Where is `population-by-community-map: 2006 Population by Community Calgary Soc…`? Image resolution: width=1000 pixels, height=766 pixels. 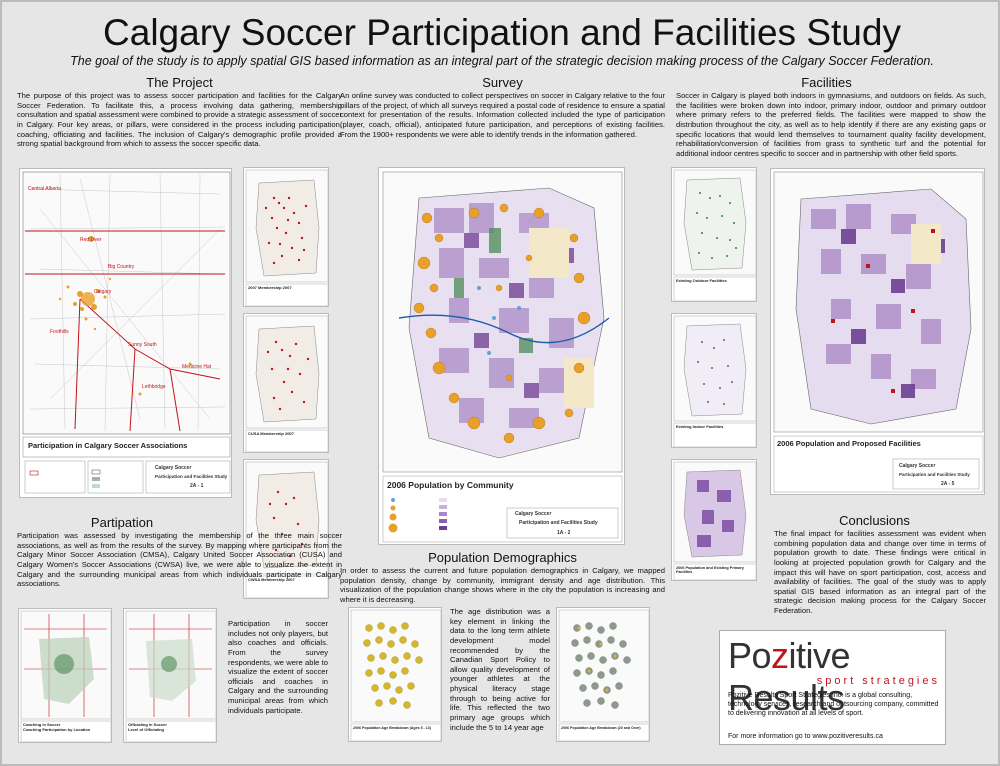
population-by-community-map: 2006 Population by Community Calgary Soc… is located at coordinates (501, 356).